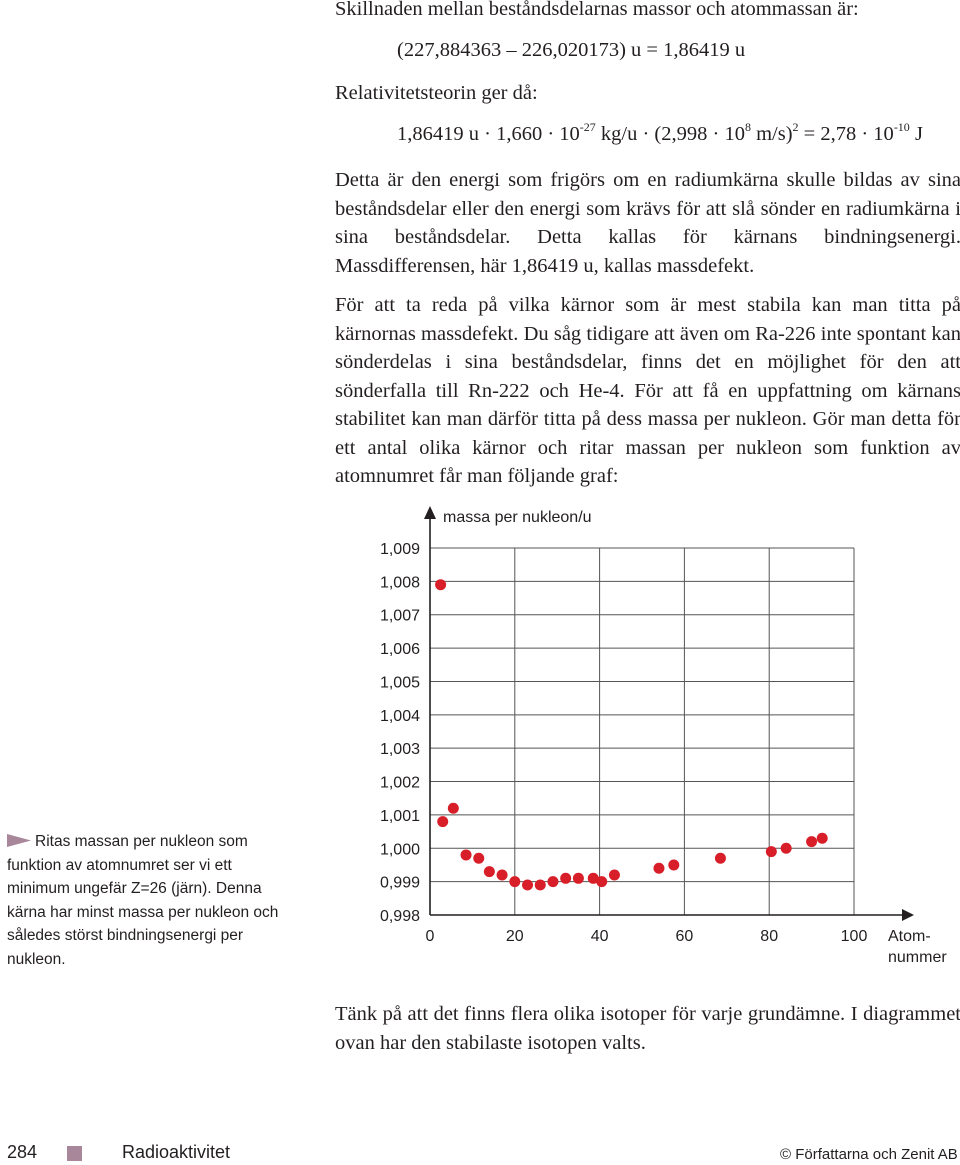 This screenshot has height=1165, width=960. I want to click on y-axis-label: massa per nukleon/u, so click(517, 517).